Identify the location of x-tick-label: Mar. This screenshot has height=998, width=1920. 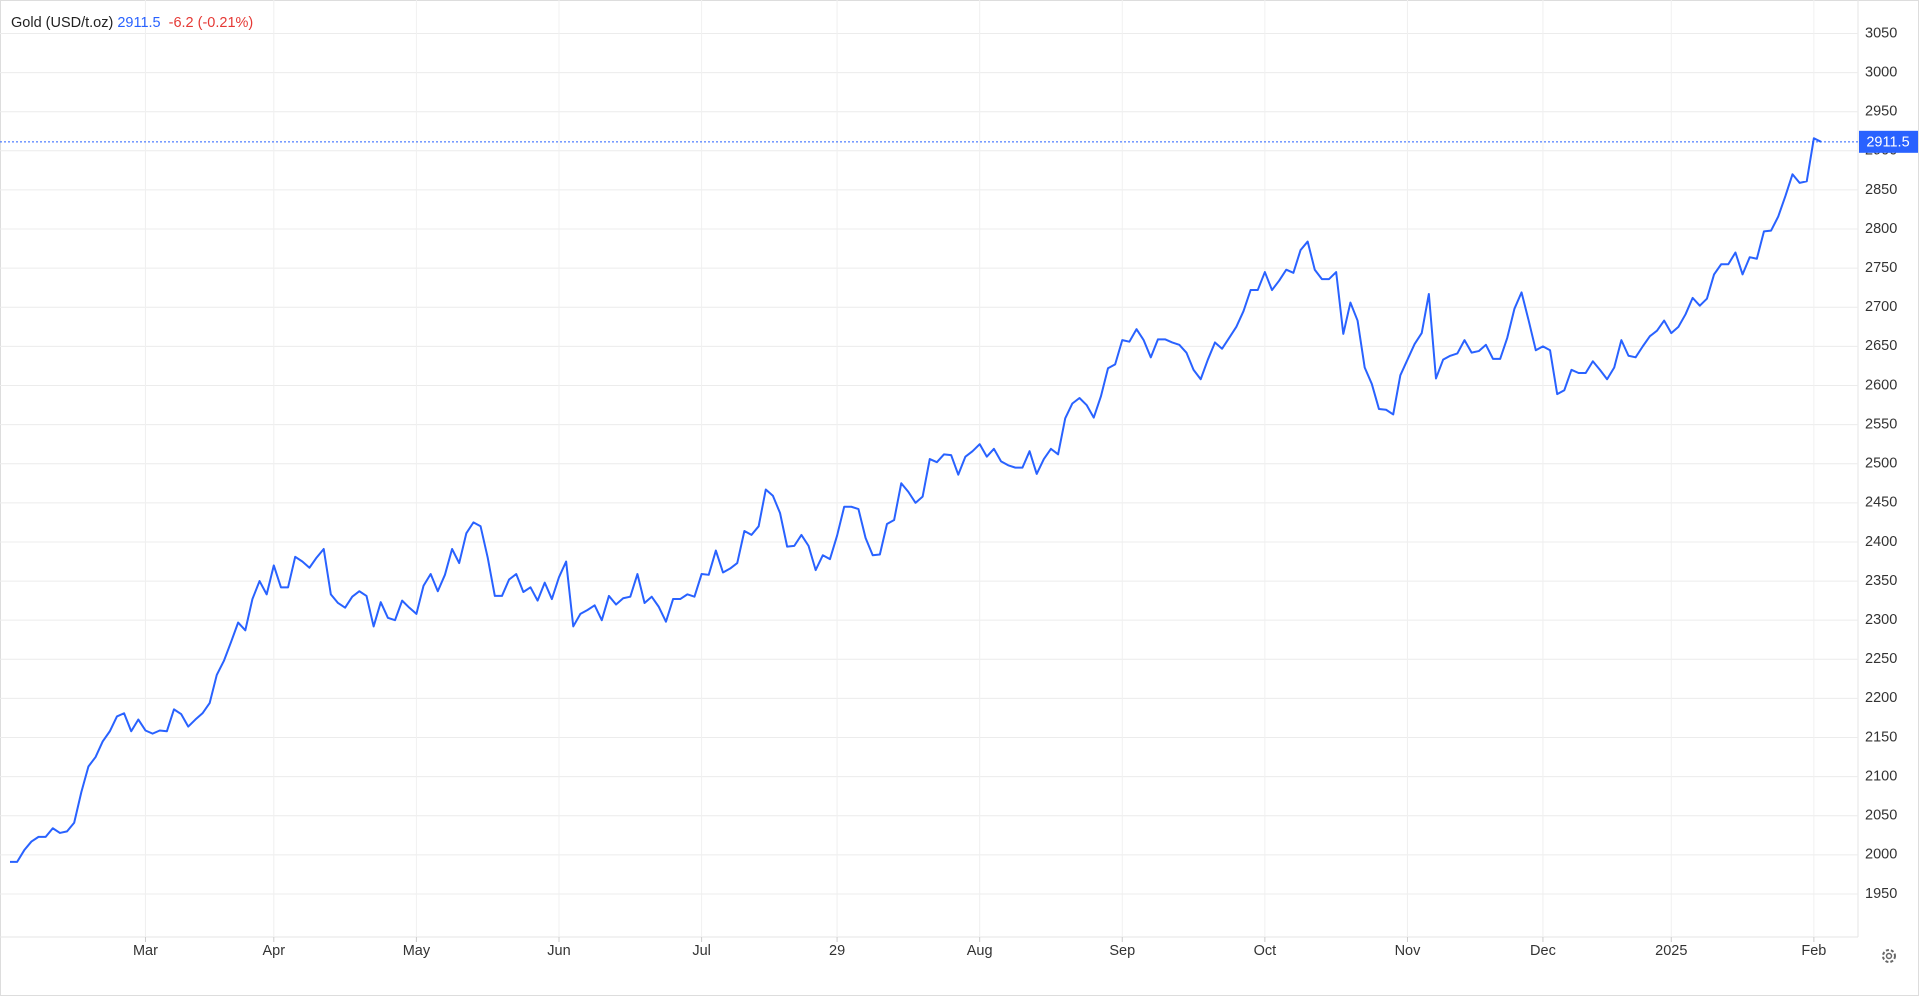
(145, 951).